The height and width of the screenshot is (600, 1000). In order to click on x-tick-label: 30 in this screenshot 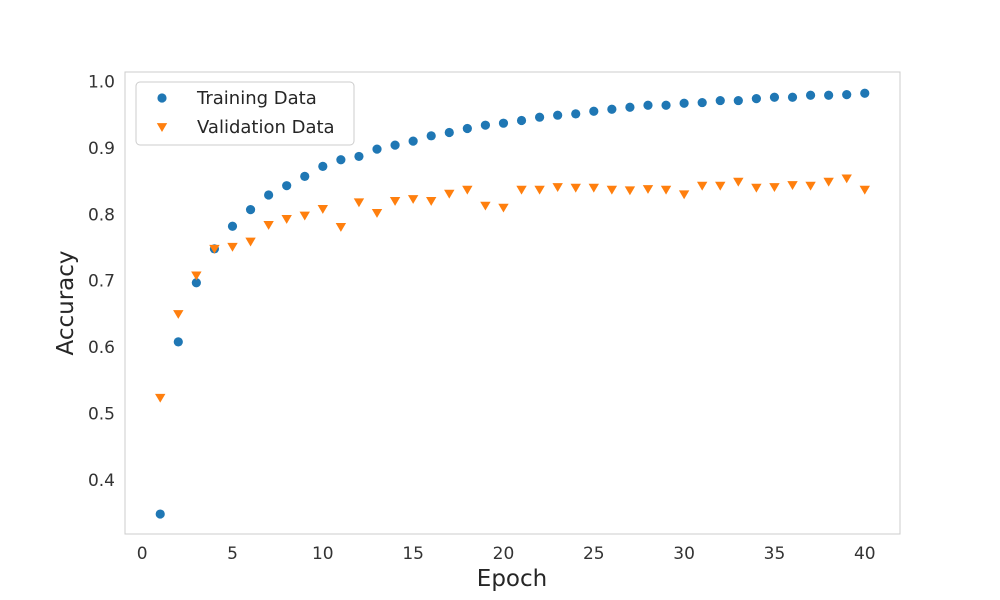, I will do `click(684, 554)`.